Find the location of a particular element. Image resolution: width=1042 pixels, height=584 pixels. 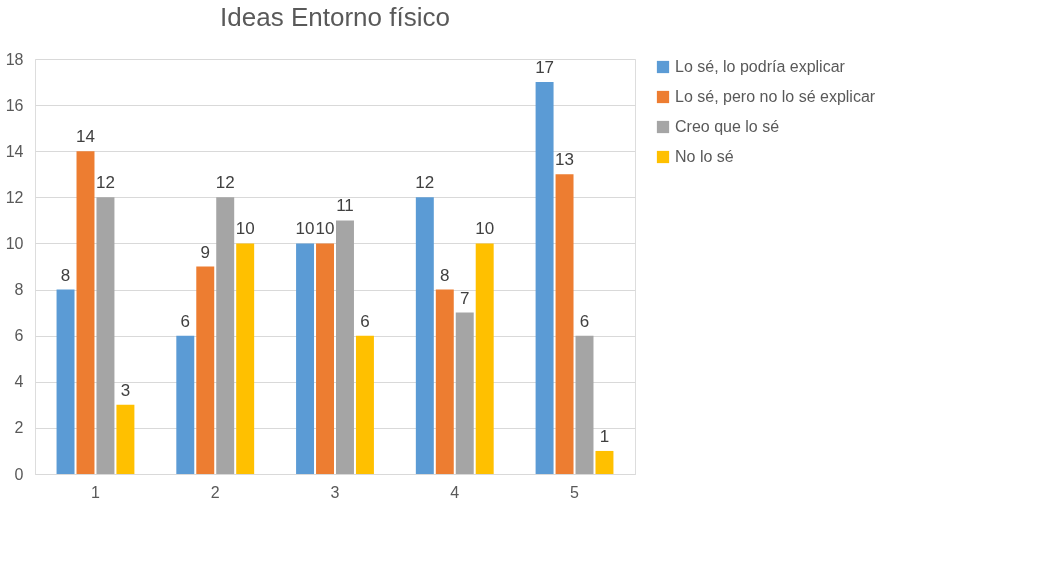

y-tick-label: 6 is located at coordinates (19, 336).